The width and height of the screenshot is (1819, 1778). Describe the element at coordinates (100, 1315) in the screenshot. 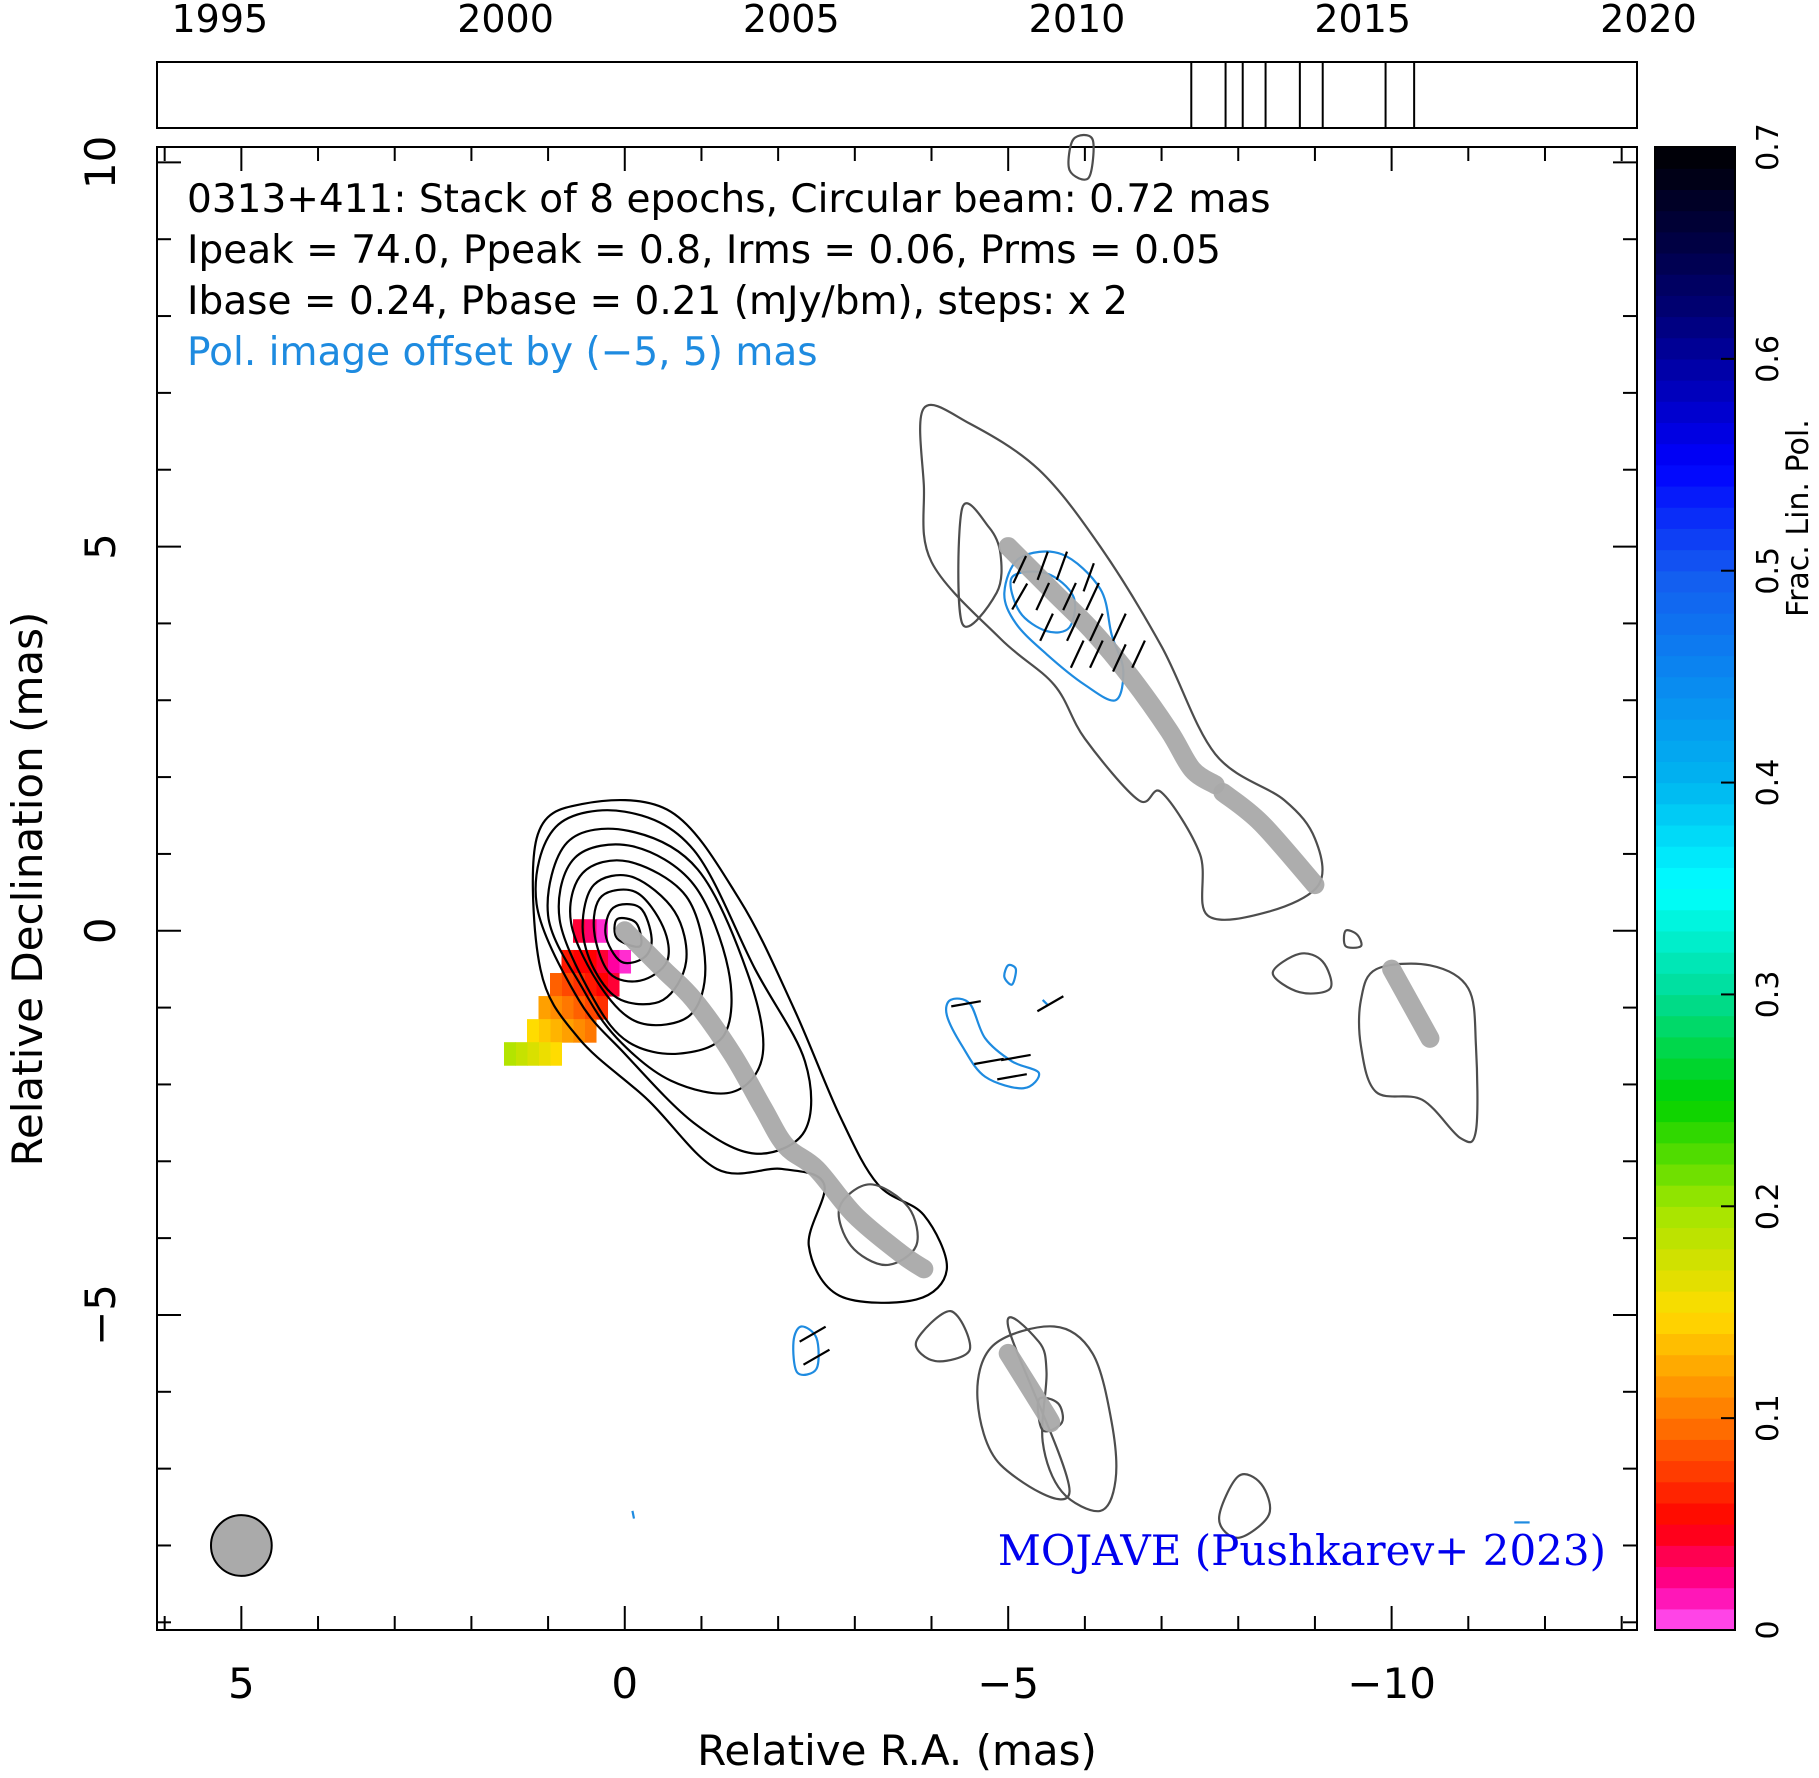

I see `y-tick-label: −5` at that location.